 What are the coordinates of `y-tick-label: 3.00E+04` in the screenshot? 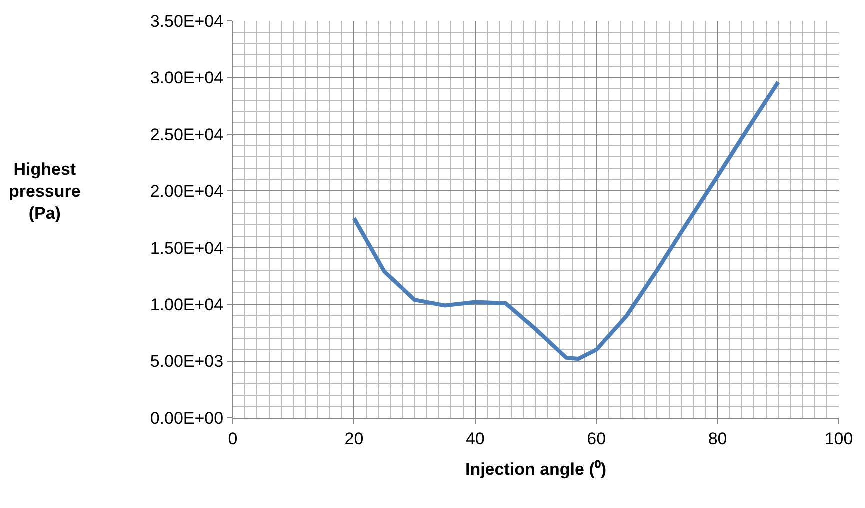 It's located at (187, 78).